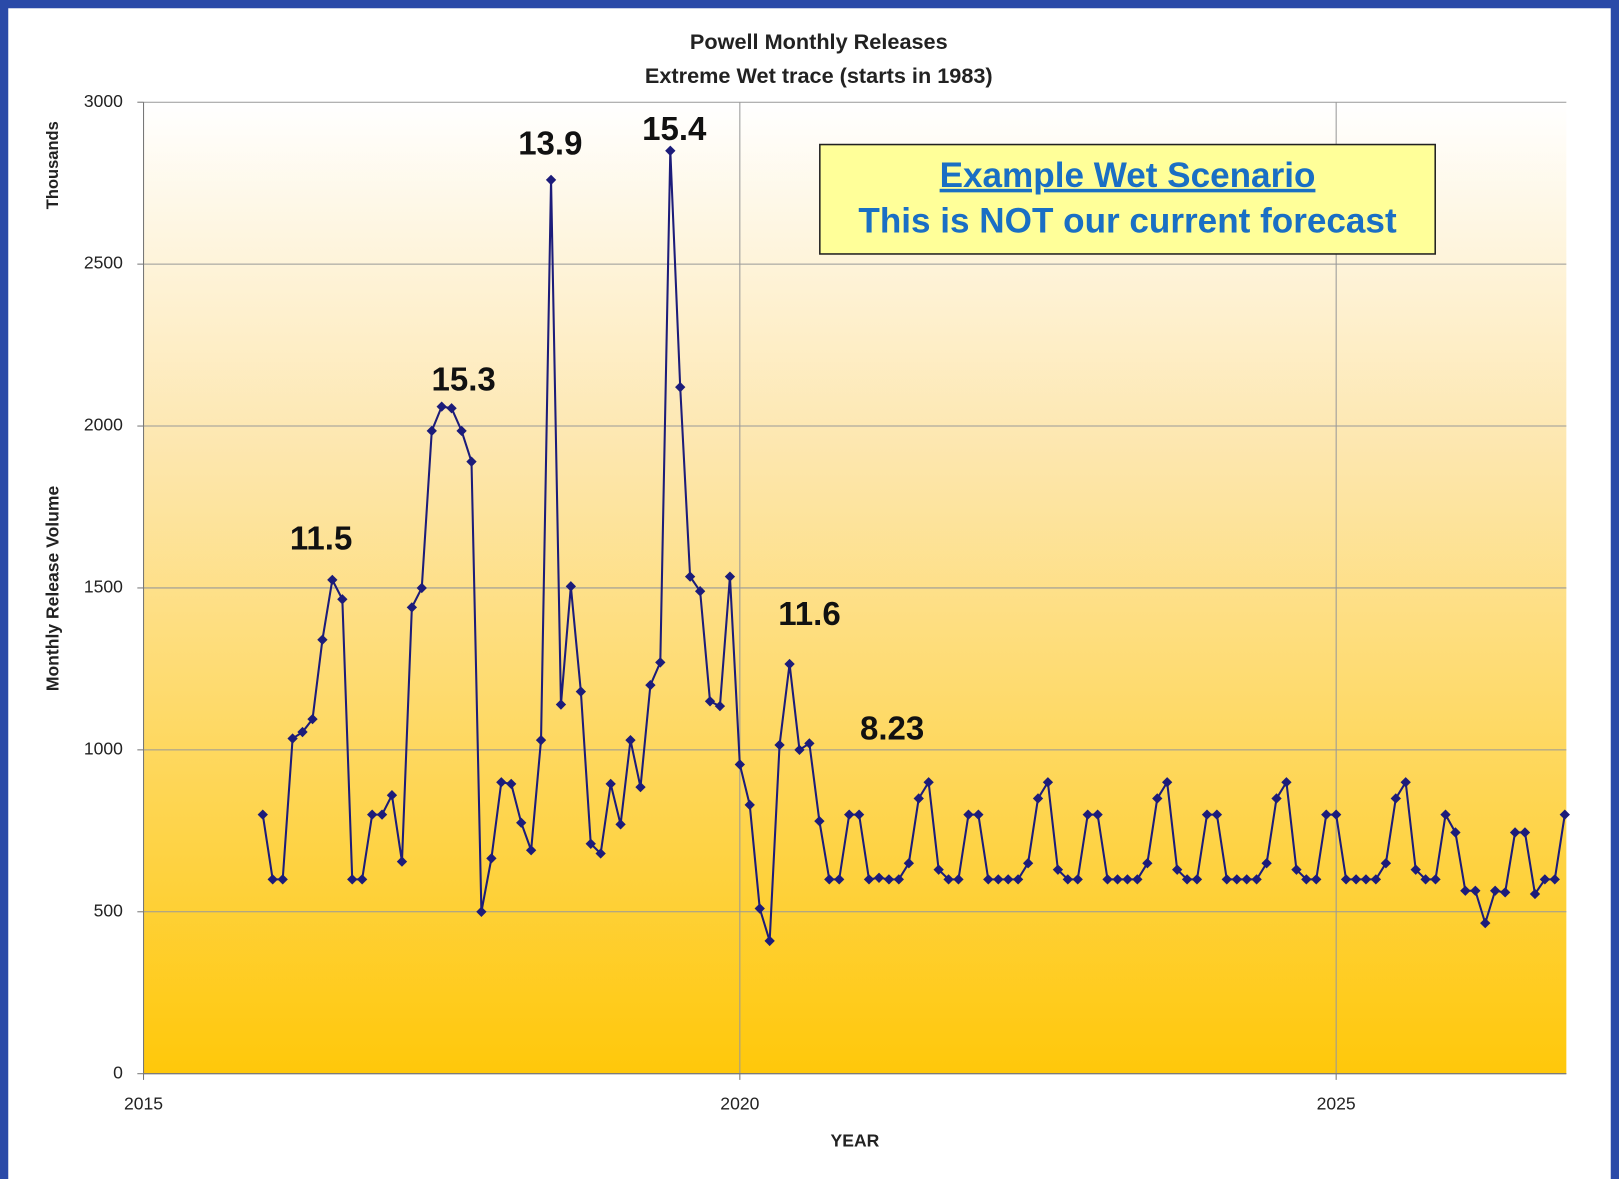 The image size is (1619, 1179). I want to click on y-axis-unit: Thousands, so click(53, 165).